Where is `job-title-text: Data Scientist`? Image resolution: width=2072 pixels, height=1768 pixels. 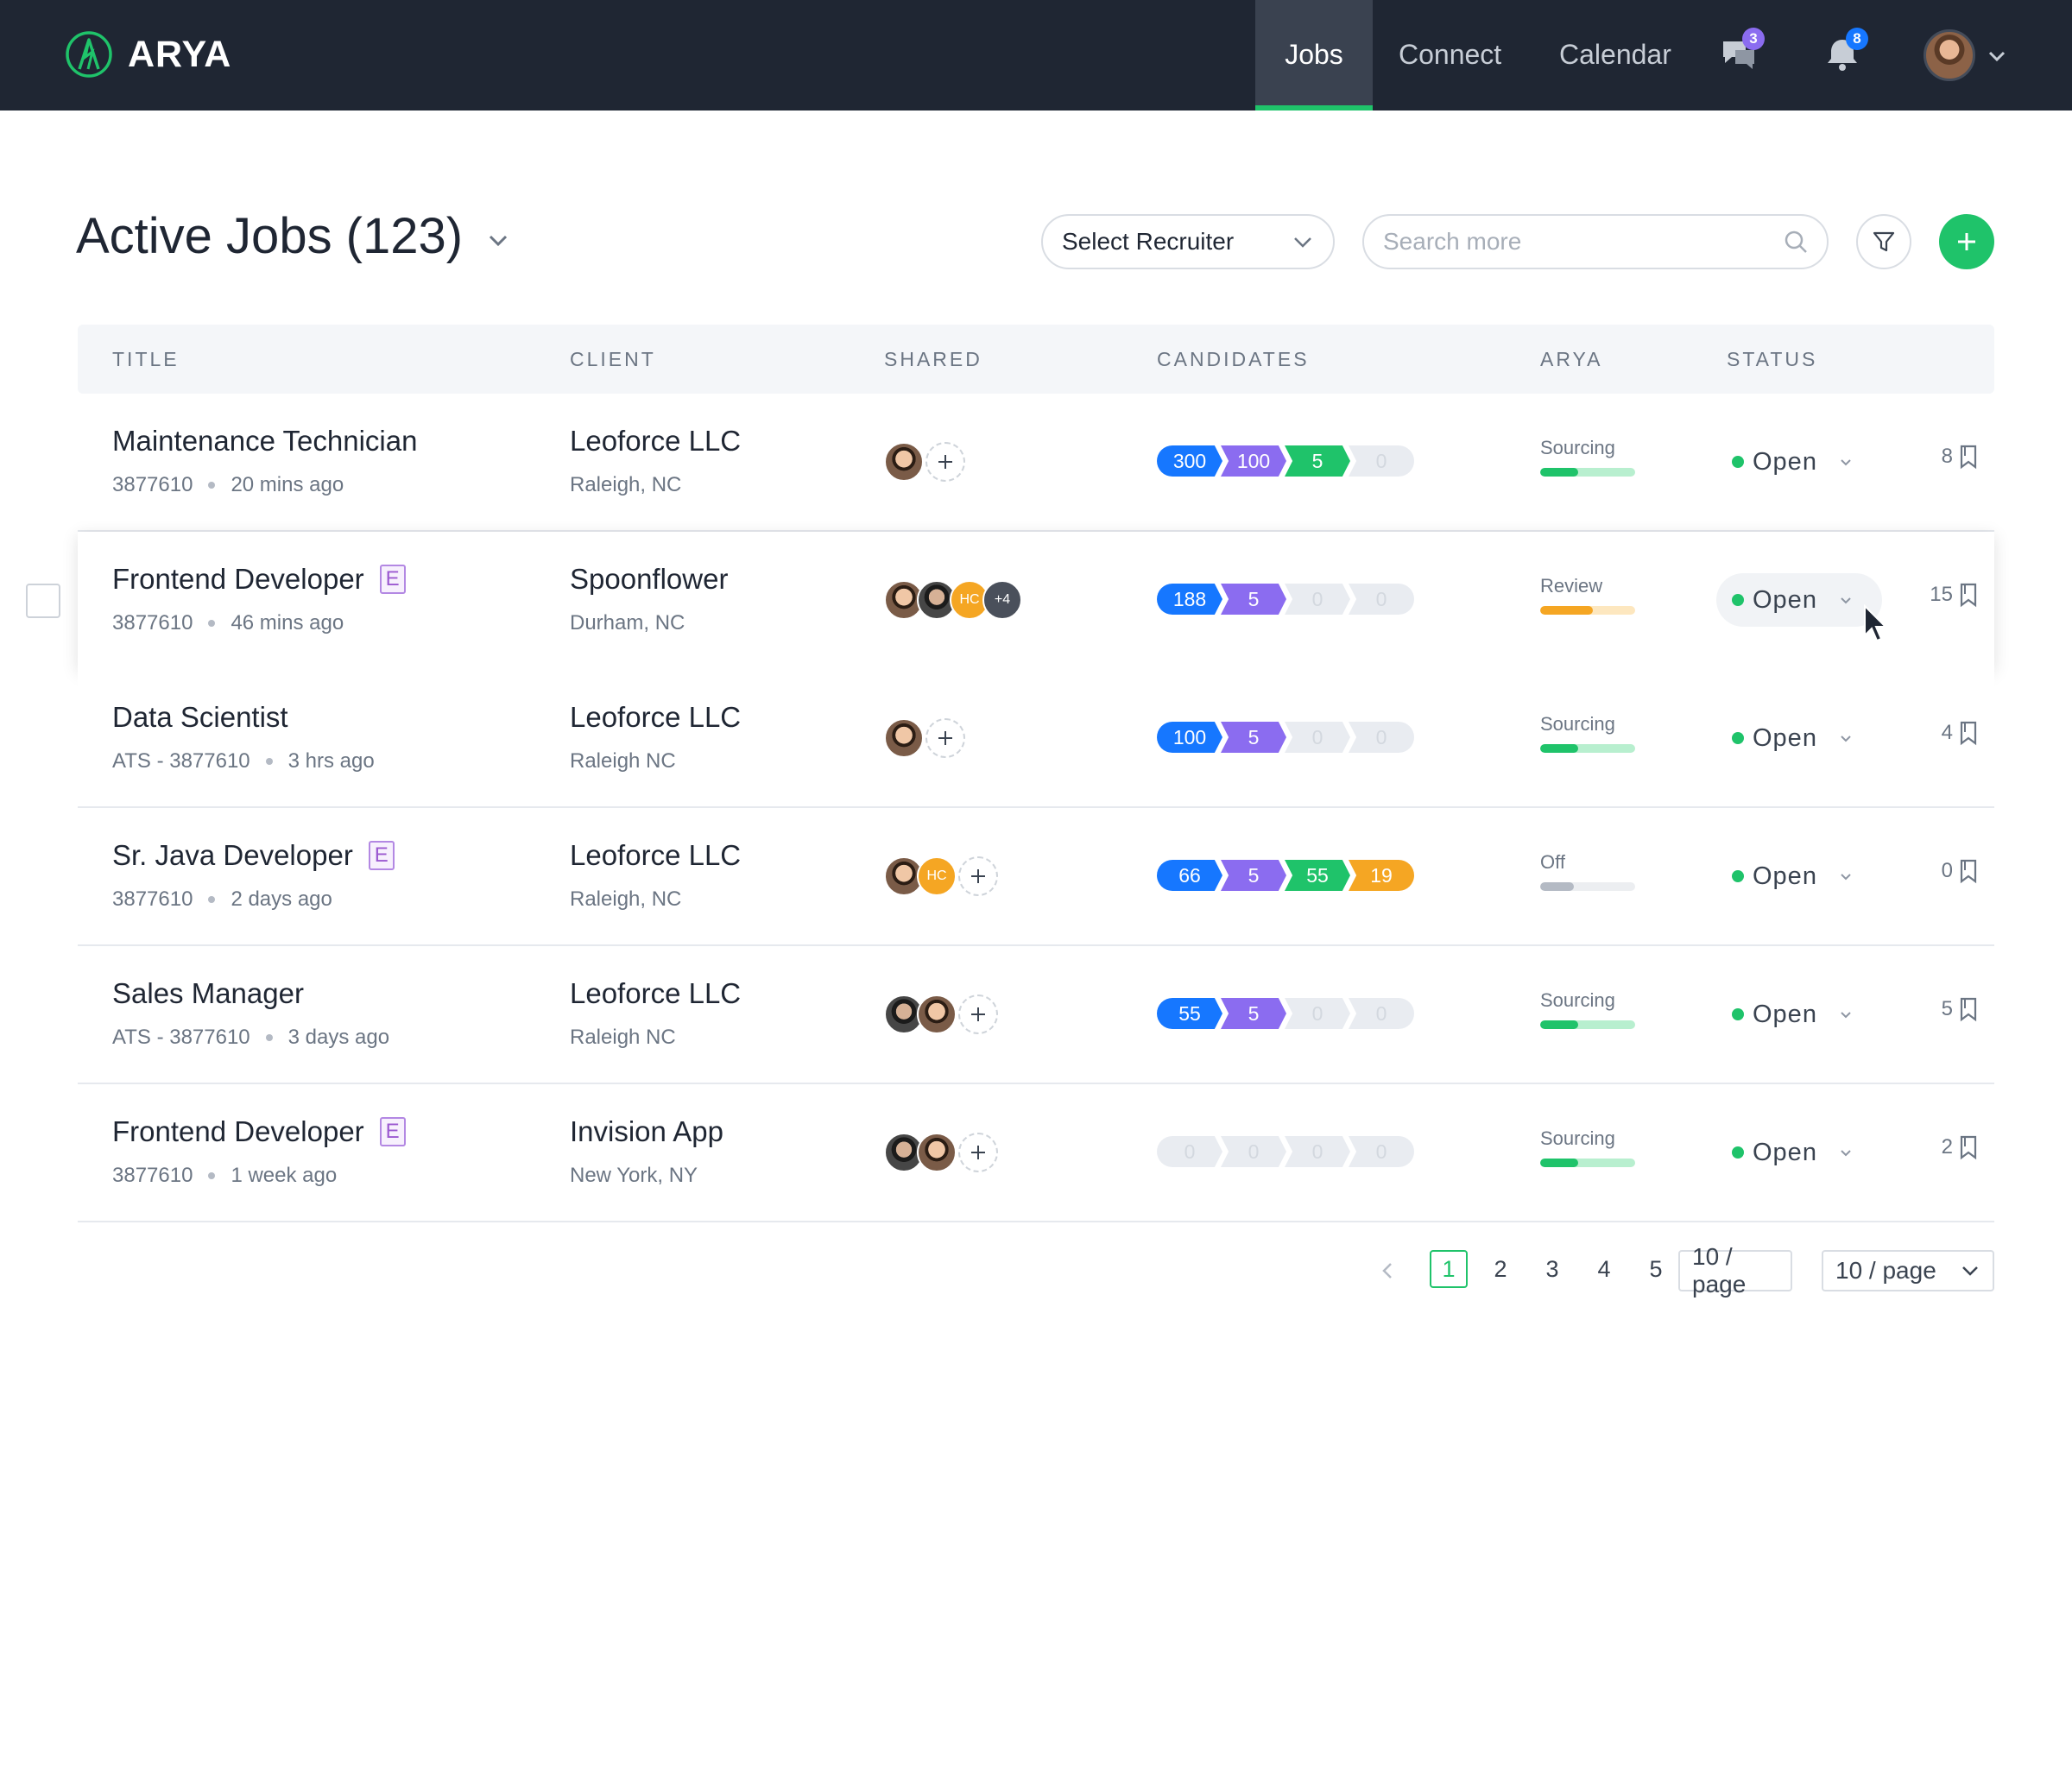
job-title-text: Data Scientist is located at coordinates (200, 717).